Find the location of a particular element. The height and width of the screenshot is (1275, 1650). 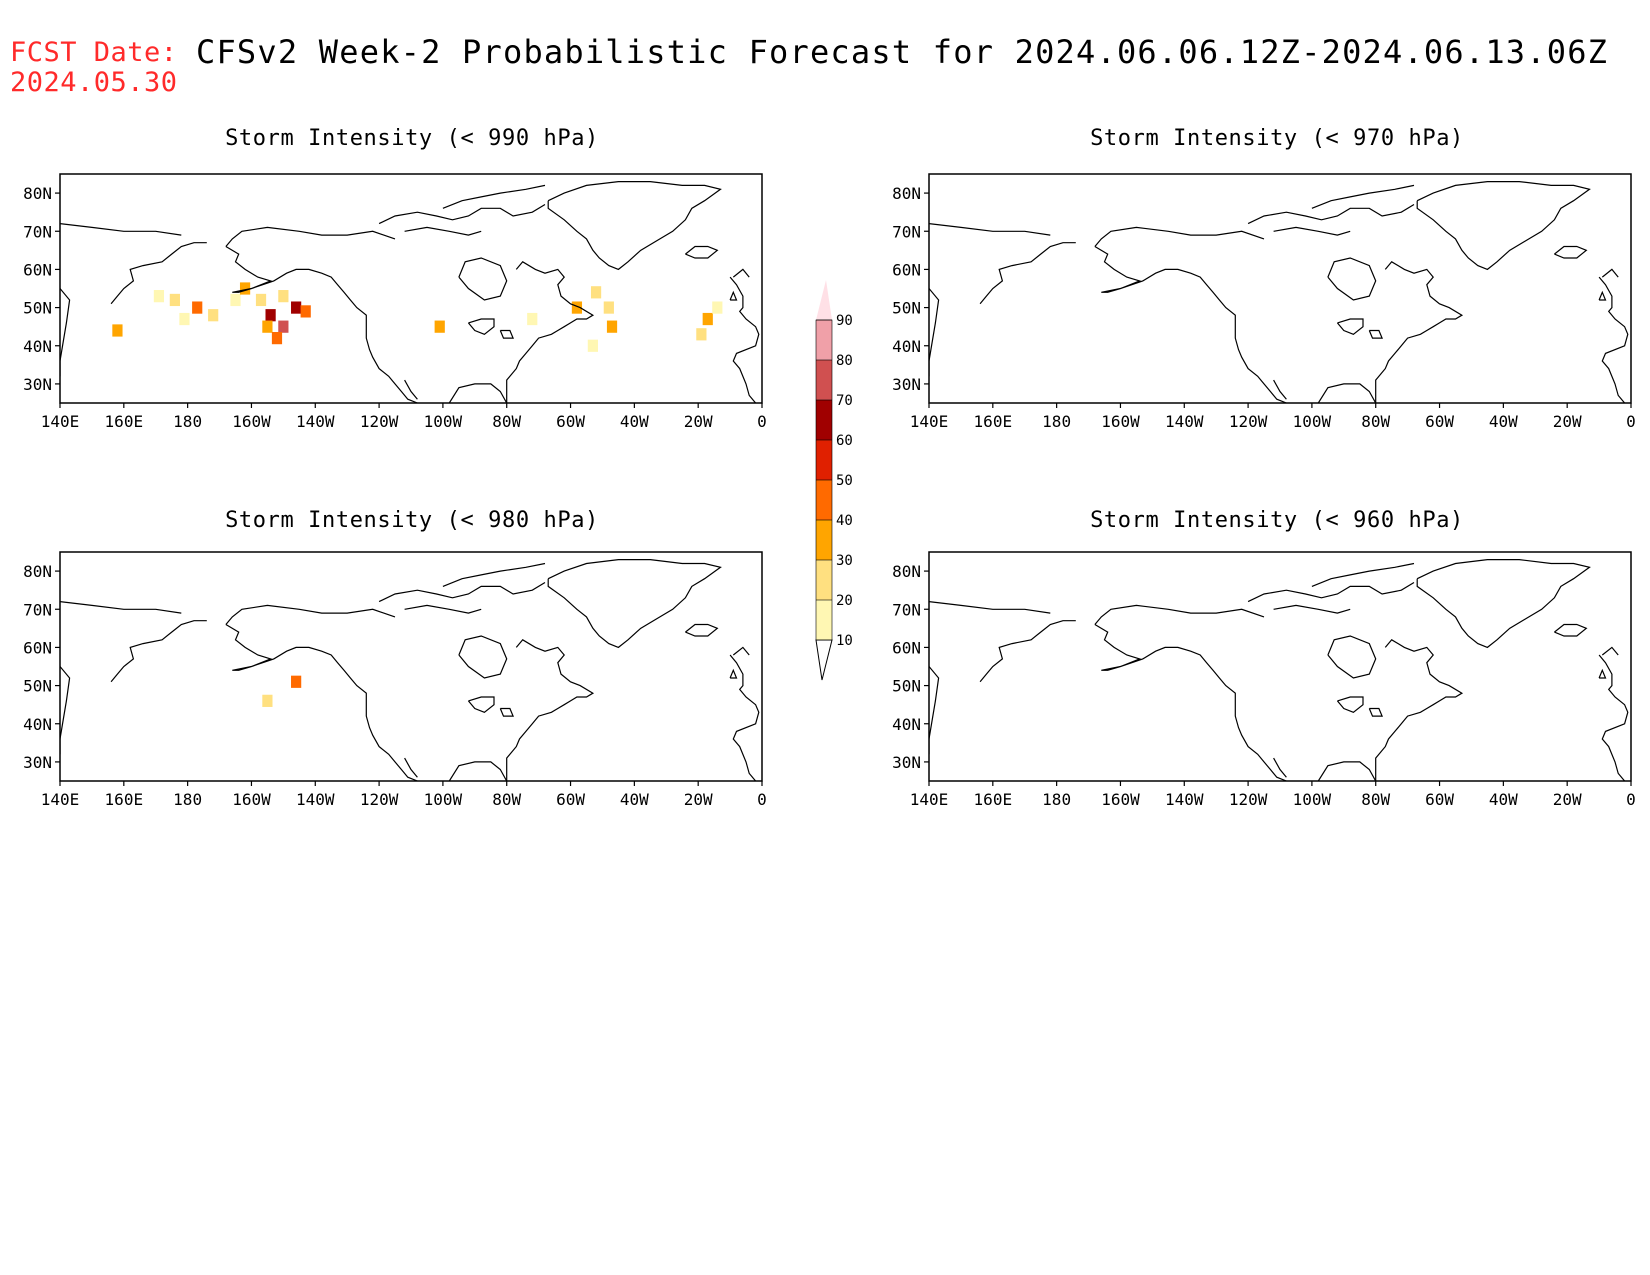

colorbar-label: 80 is located at coordinates (844, 361).